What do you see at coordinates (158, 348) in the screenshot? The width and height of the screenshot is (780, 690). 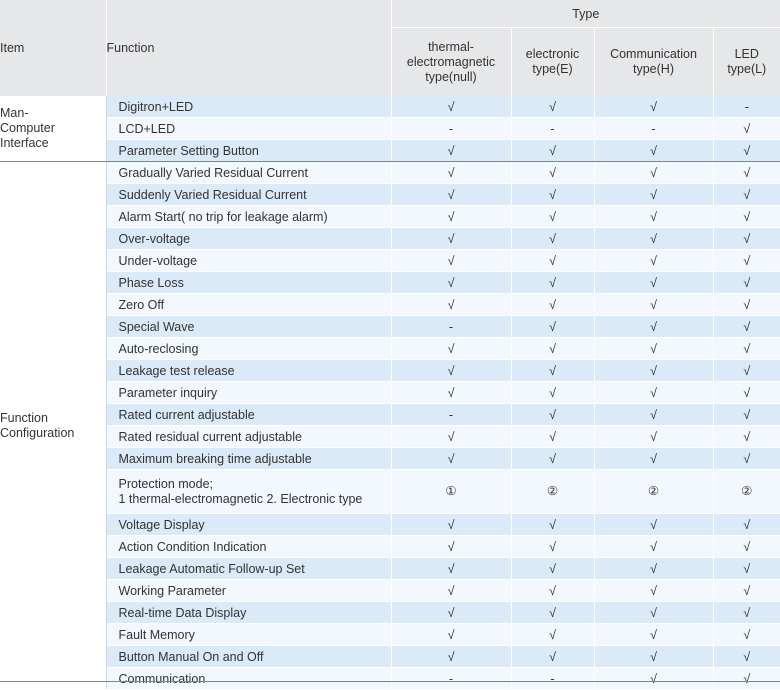 I see `function-name-text: Auto-reclosing` at bounding box center [158, 348].